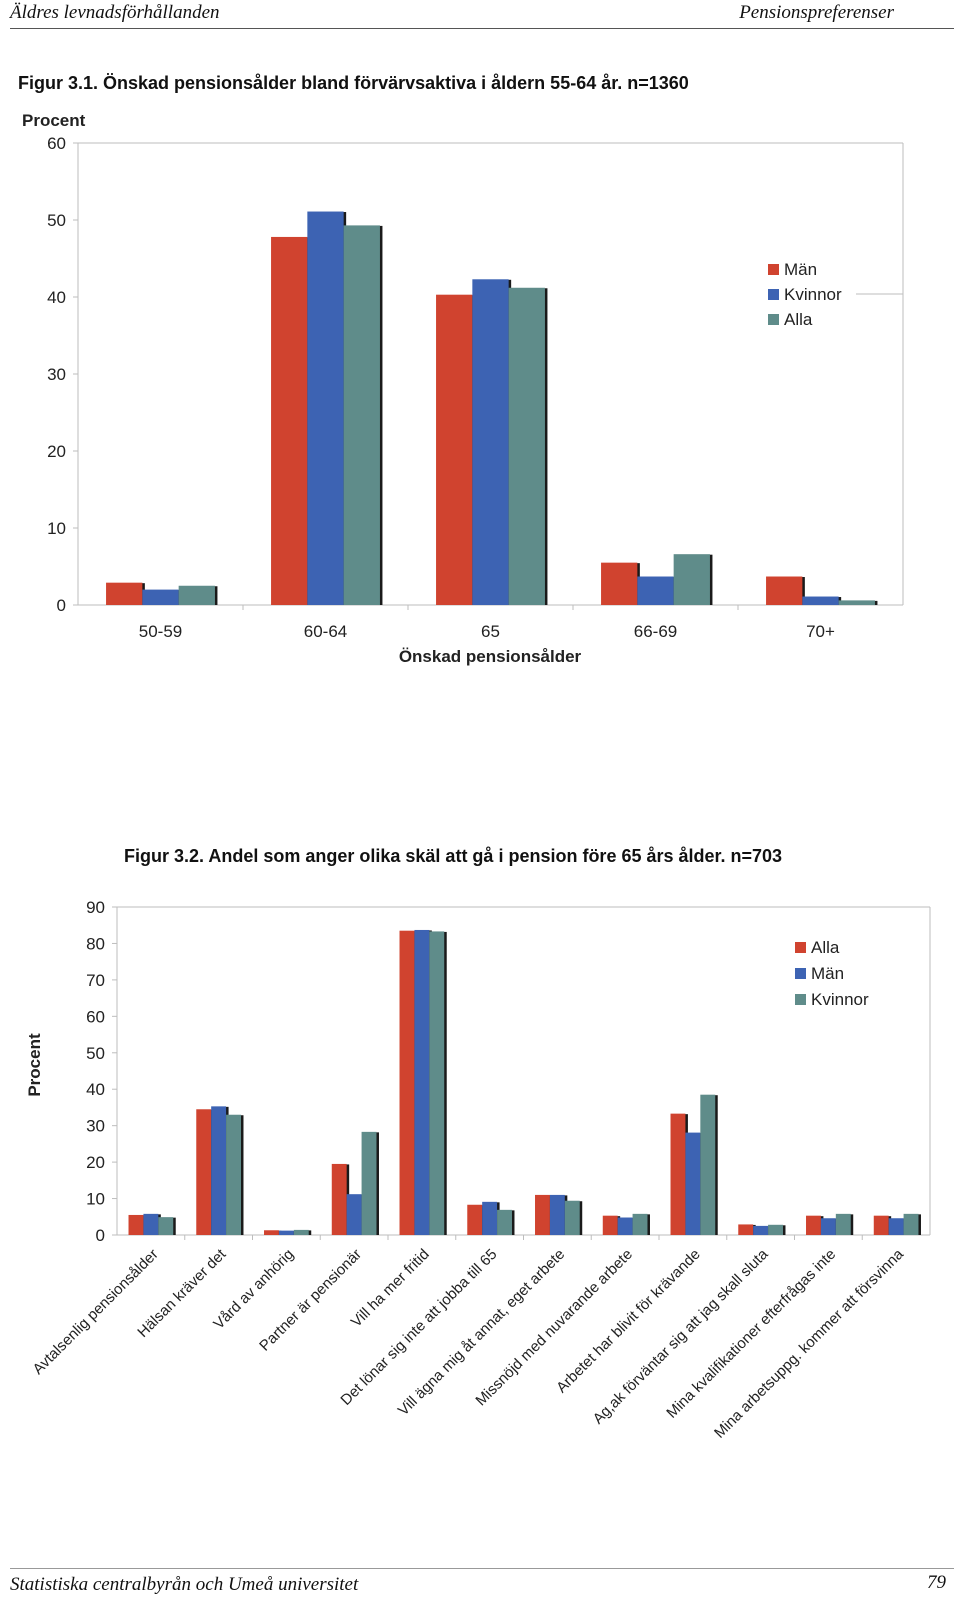 The height and width of the screenshot is (1605, 960). Describe the element at coordinates (115, 12) in the screenshot. I see `header-left: Äldres levnadsförhållanden` at that location.